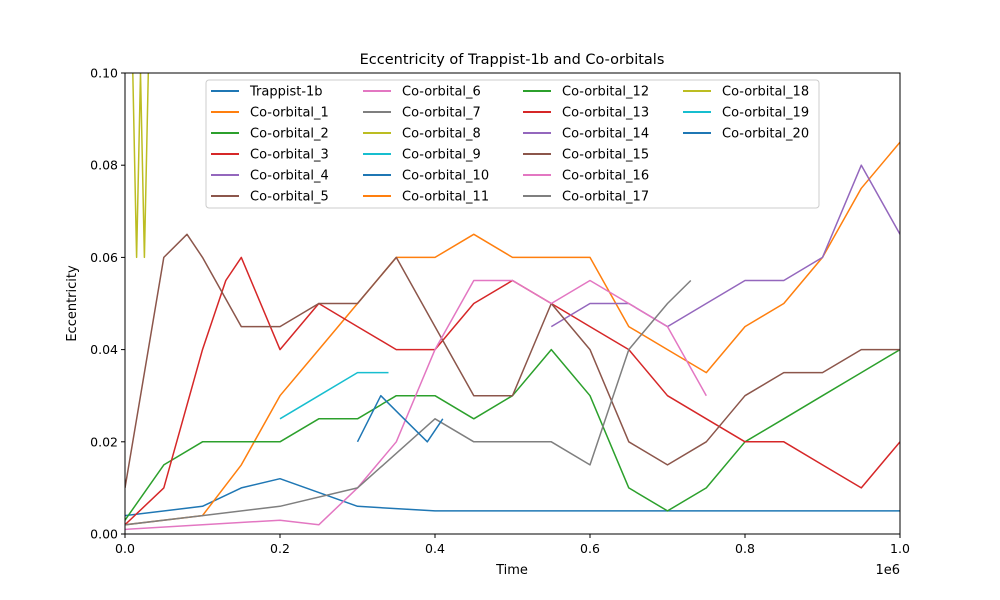 Image resolution: width=1000 pixels, height=600 pixels. Describe the element at coordinates (104, 534) in the screenshot. I see `y-tick-label: 0.00` at that location.